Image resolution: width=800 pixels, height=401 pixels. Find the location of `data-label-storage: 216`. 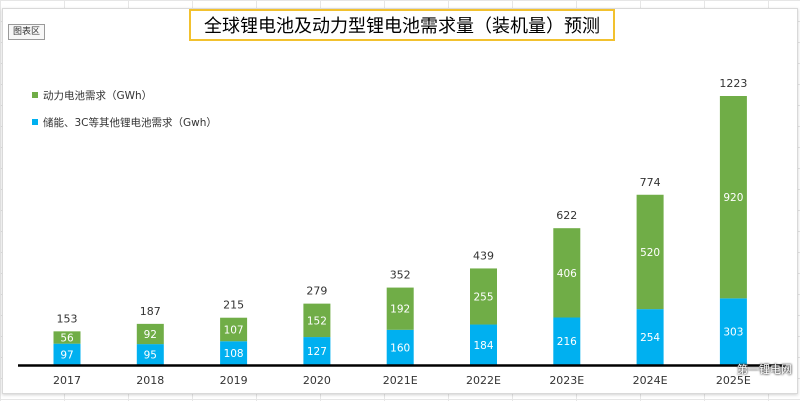

data-label-storage: 216 is located at coordinates (567, 342).